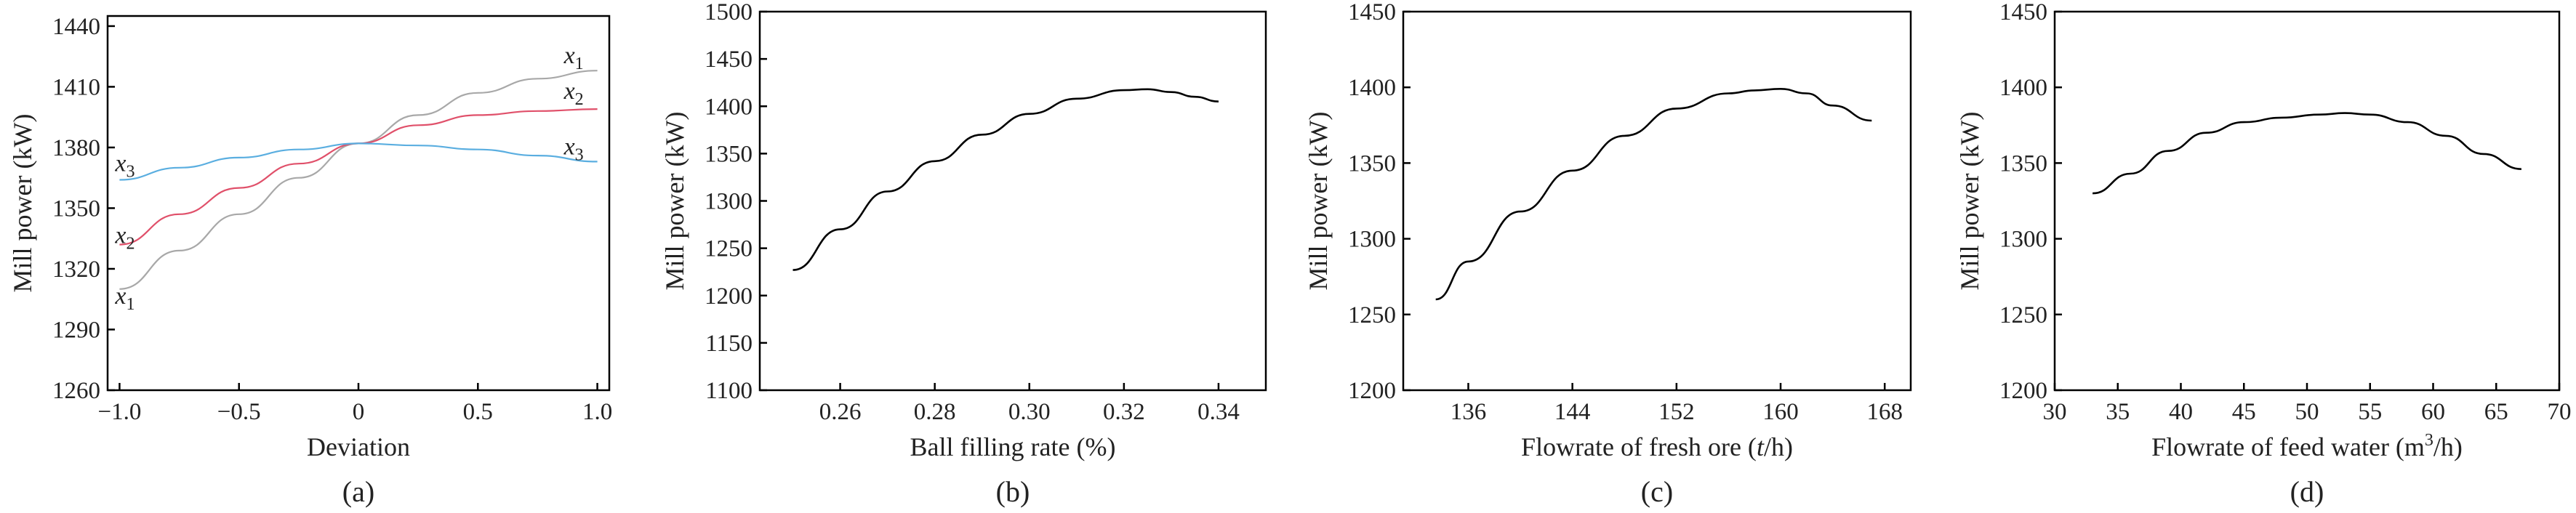 This screenshot has height=513, width=2576. I want to click on x-tick-label: 0.32, so click(1124, 412).